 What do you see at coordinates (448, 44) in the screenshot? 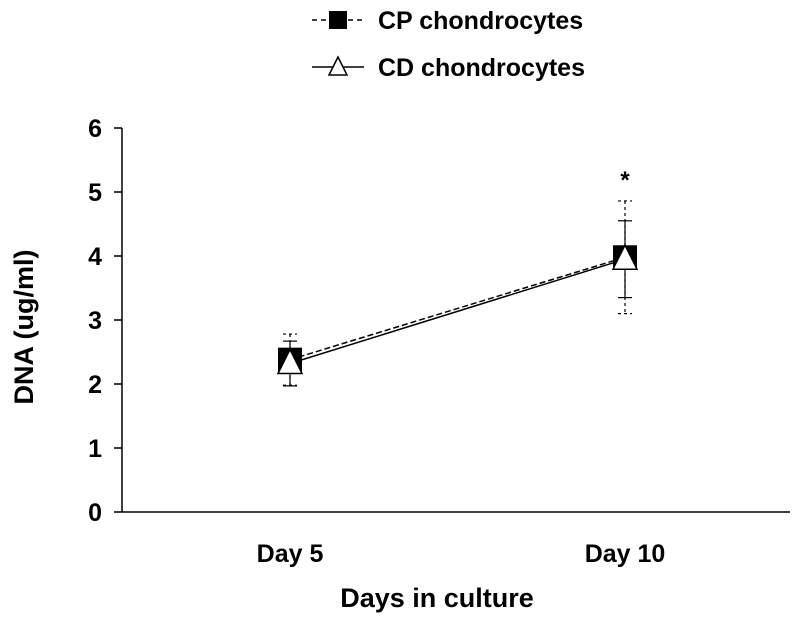
I see `legend: CP chondrocytes CD chondrocytes` at bounding box center [448, 44].